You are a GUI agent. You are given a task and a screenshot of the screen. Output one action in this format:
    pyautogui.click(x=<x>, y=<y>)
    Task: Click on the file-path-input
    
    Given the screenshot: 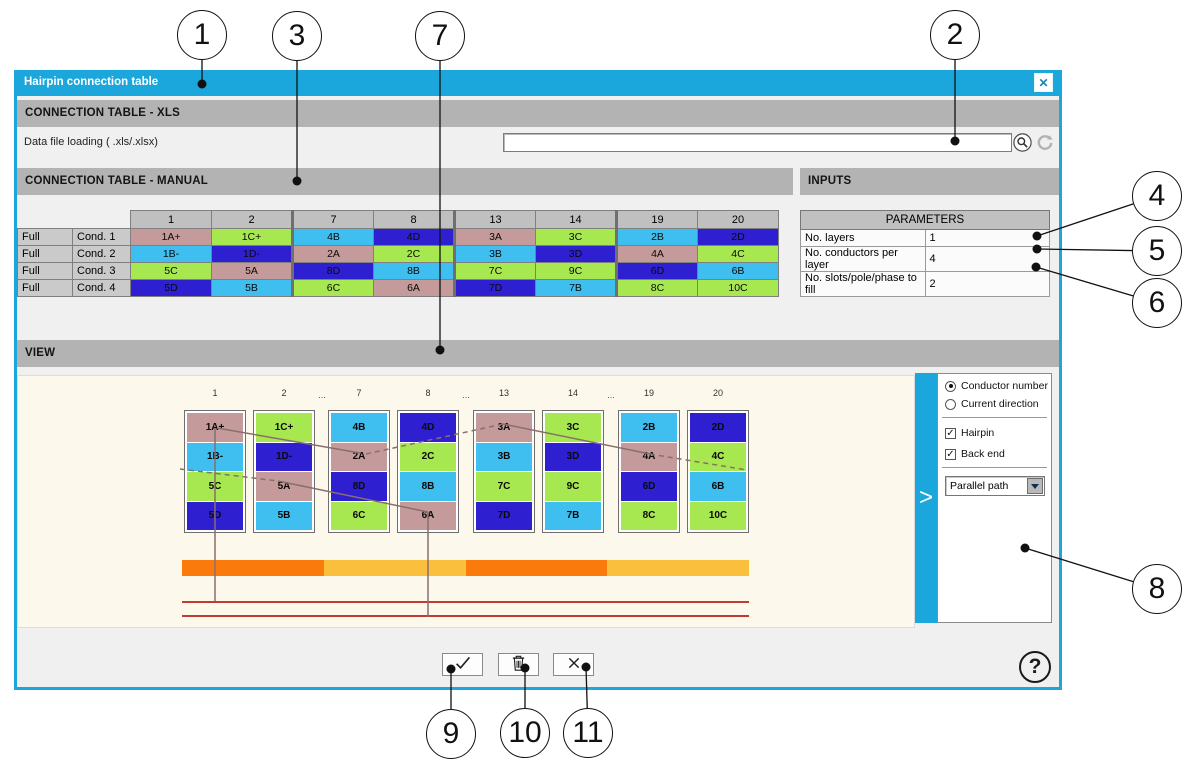 What is the action you would take?
    pyautogui.click(x=757, y=142)
    